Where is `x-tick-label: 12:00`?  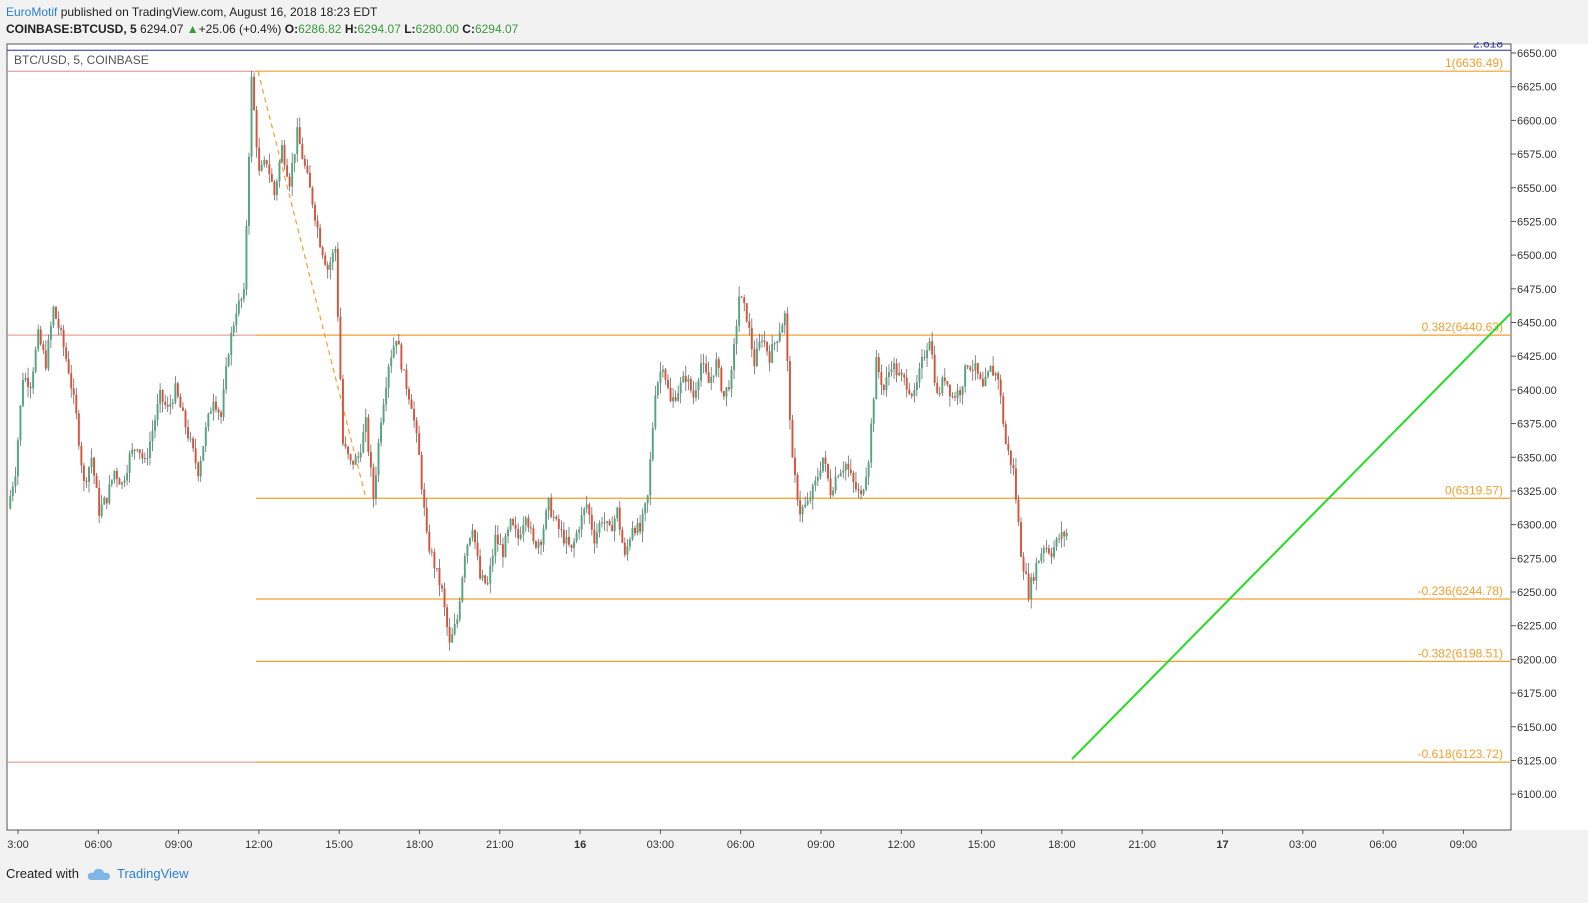
x-tick-label: 12:00 is located at coordinates (259, 845).